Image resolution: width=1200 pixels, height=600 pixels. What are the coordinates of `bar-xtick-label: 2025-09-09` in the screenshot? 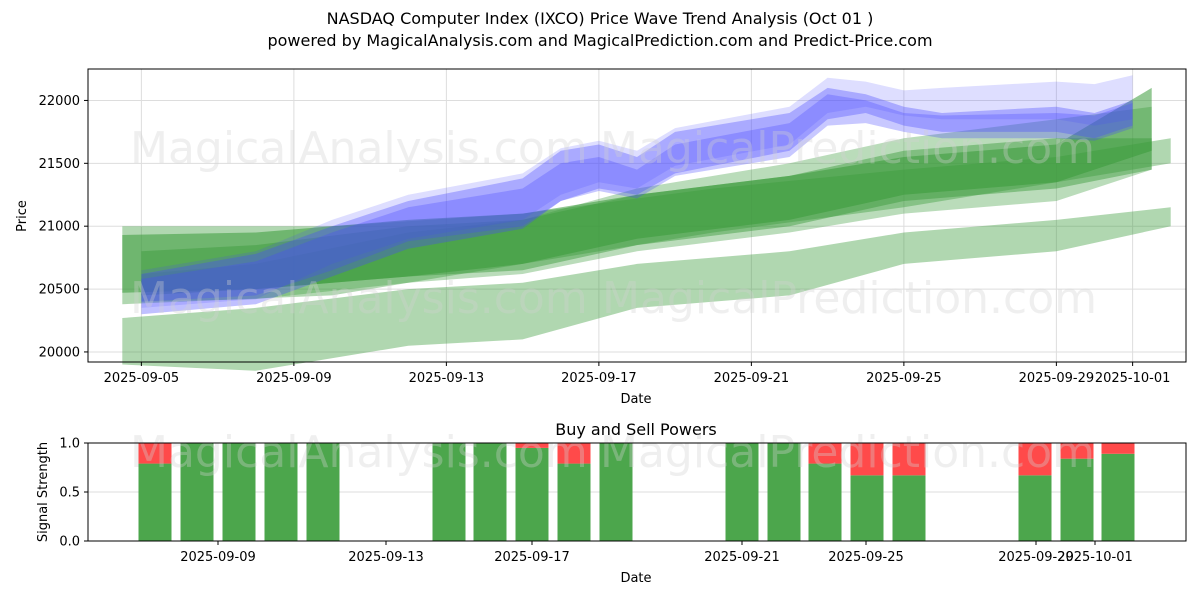 It's located at (218, 557).